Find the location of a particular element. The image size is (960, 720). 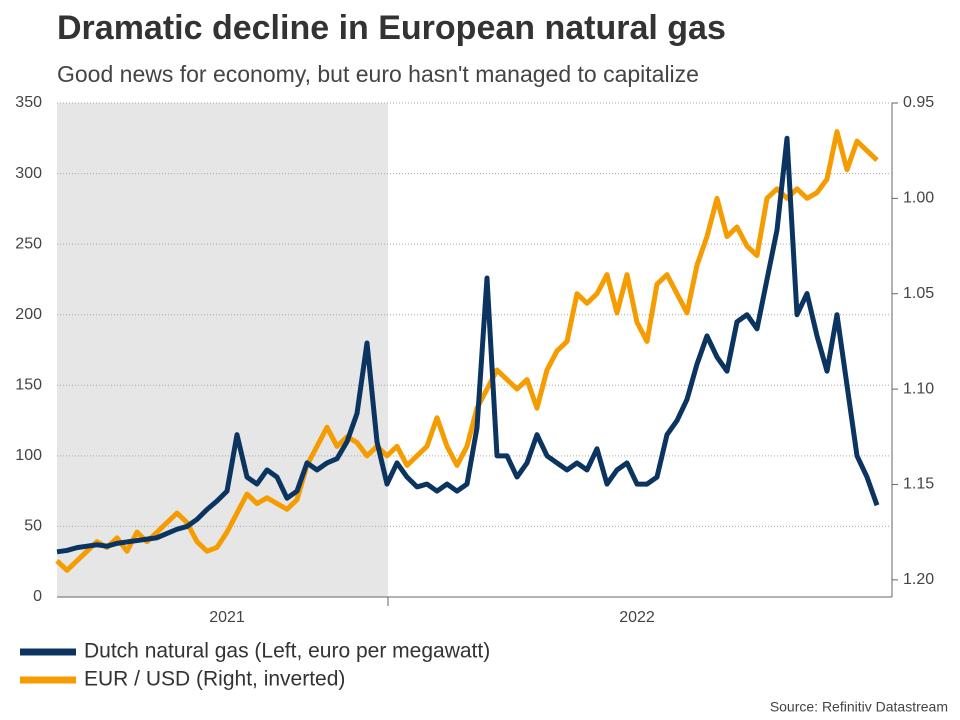

source: Source: Refinitiv Datastream is located at coordinates (859, 707).